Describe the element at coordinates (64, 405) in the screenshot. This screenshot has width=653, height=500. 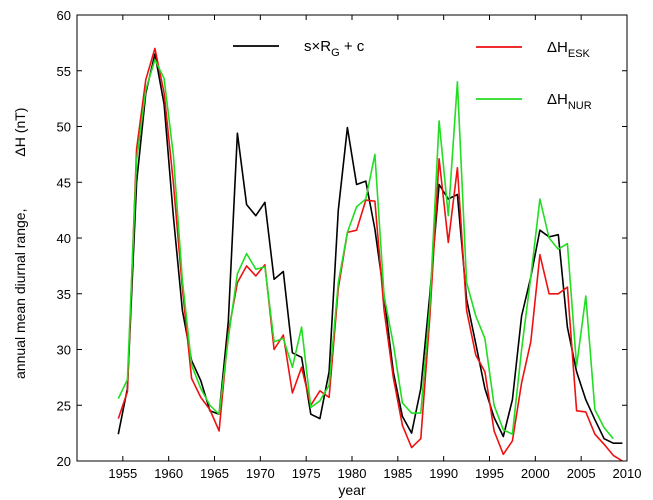
I see `y-tick-label: 25` at that location.